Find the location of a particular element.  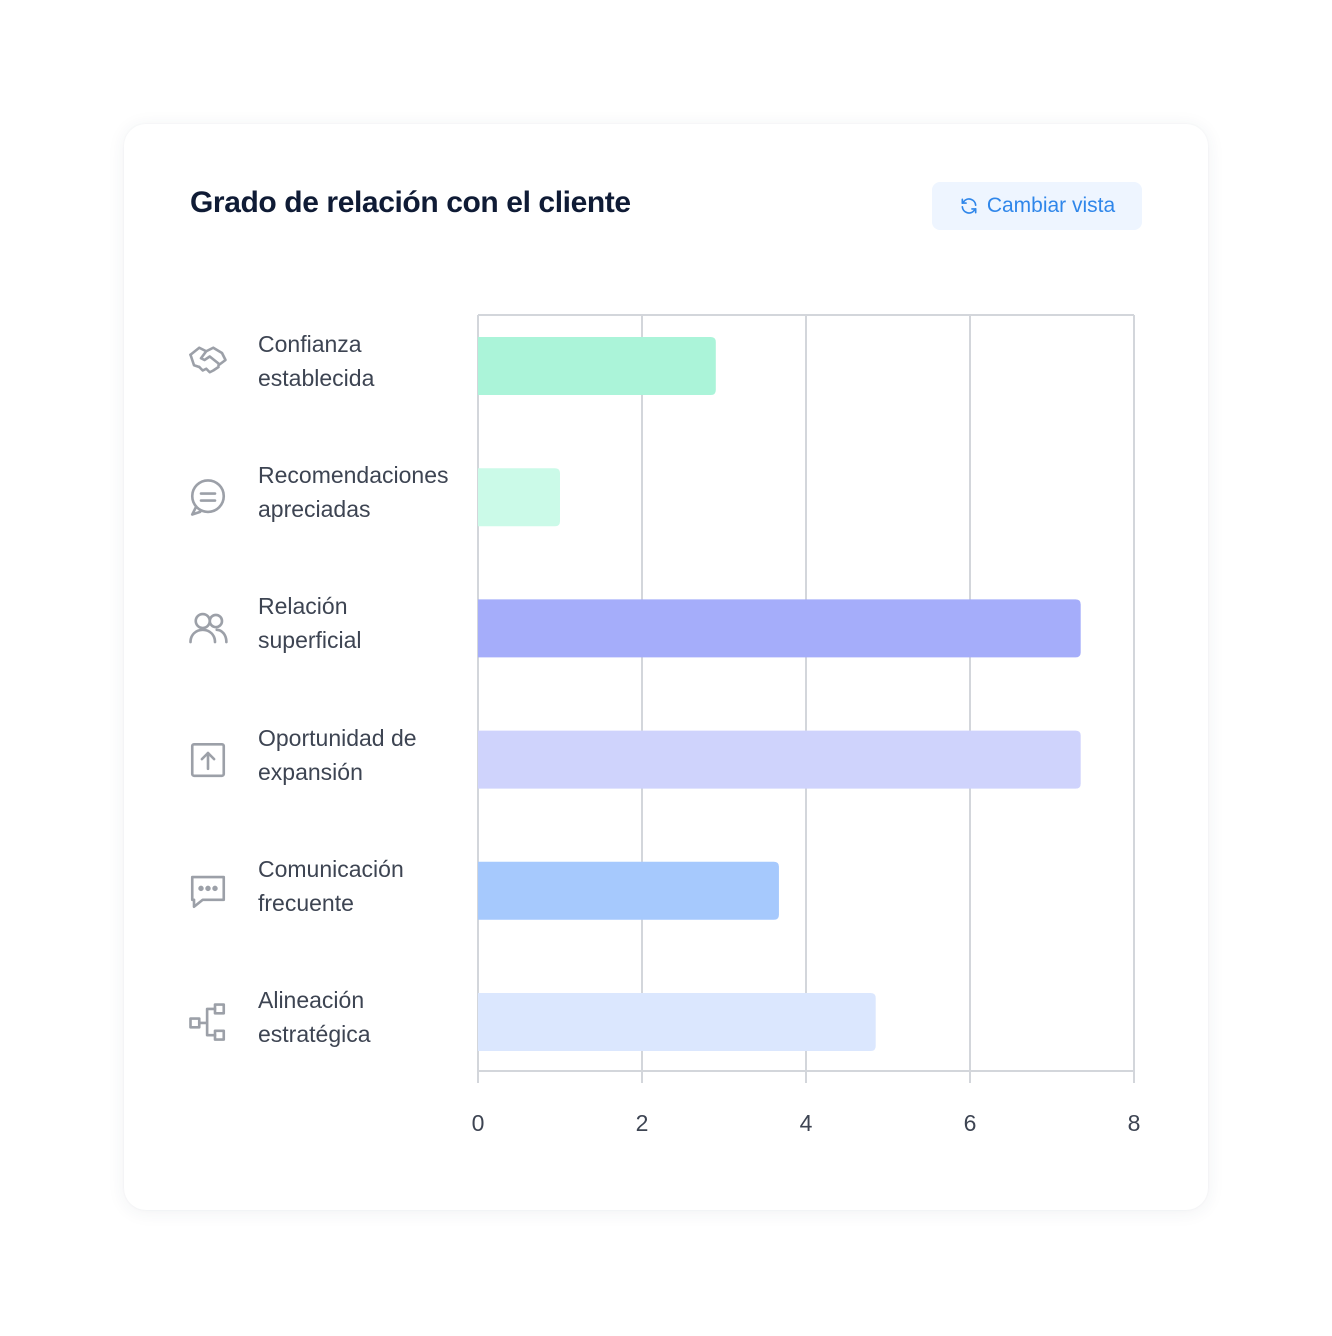

x-tick-label-2: 4 is located at coordinates (806, 1123).